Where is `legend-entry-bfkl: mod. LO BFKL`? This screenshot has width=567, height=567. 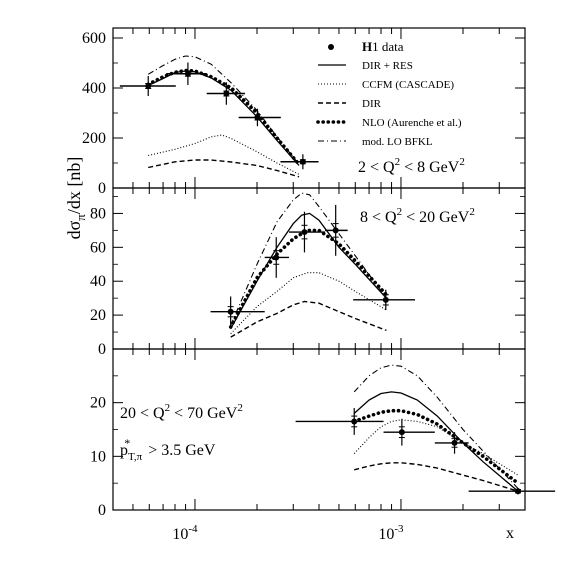 legend-entry-bfkl: mod. LO BFKL is located at coordinates (375, 142).